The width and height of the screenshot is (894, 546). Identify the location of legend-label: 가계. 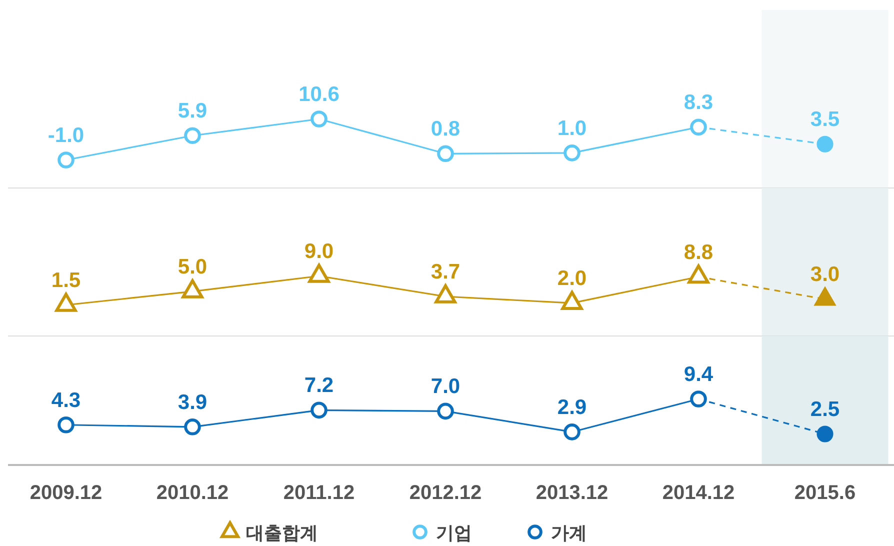
(569, 533).